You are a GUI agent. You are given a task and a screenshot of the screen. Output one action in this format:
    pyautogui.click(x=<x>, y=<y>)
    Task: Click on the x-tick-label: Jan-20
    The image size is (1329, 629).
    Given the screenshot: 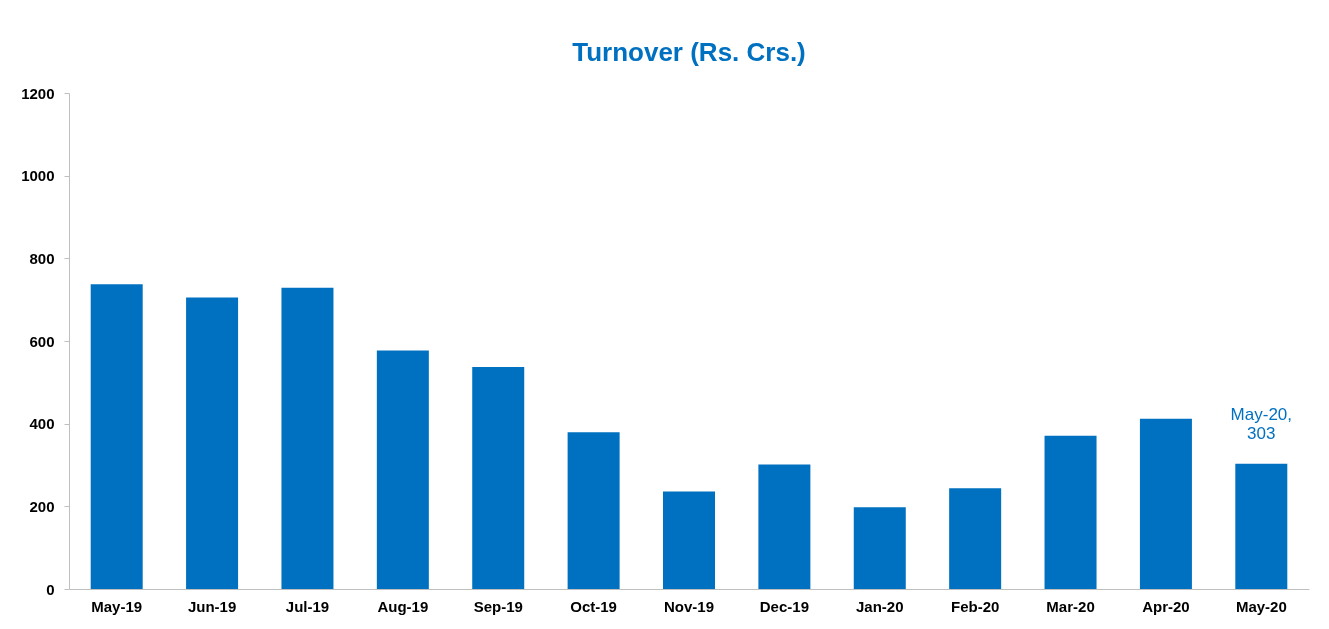 What is the action you would take?
    pyautogui.click(x=880, y=606)
    